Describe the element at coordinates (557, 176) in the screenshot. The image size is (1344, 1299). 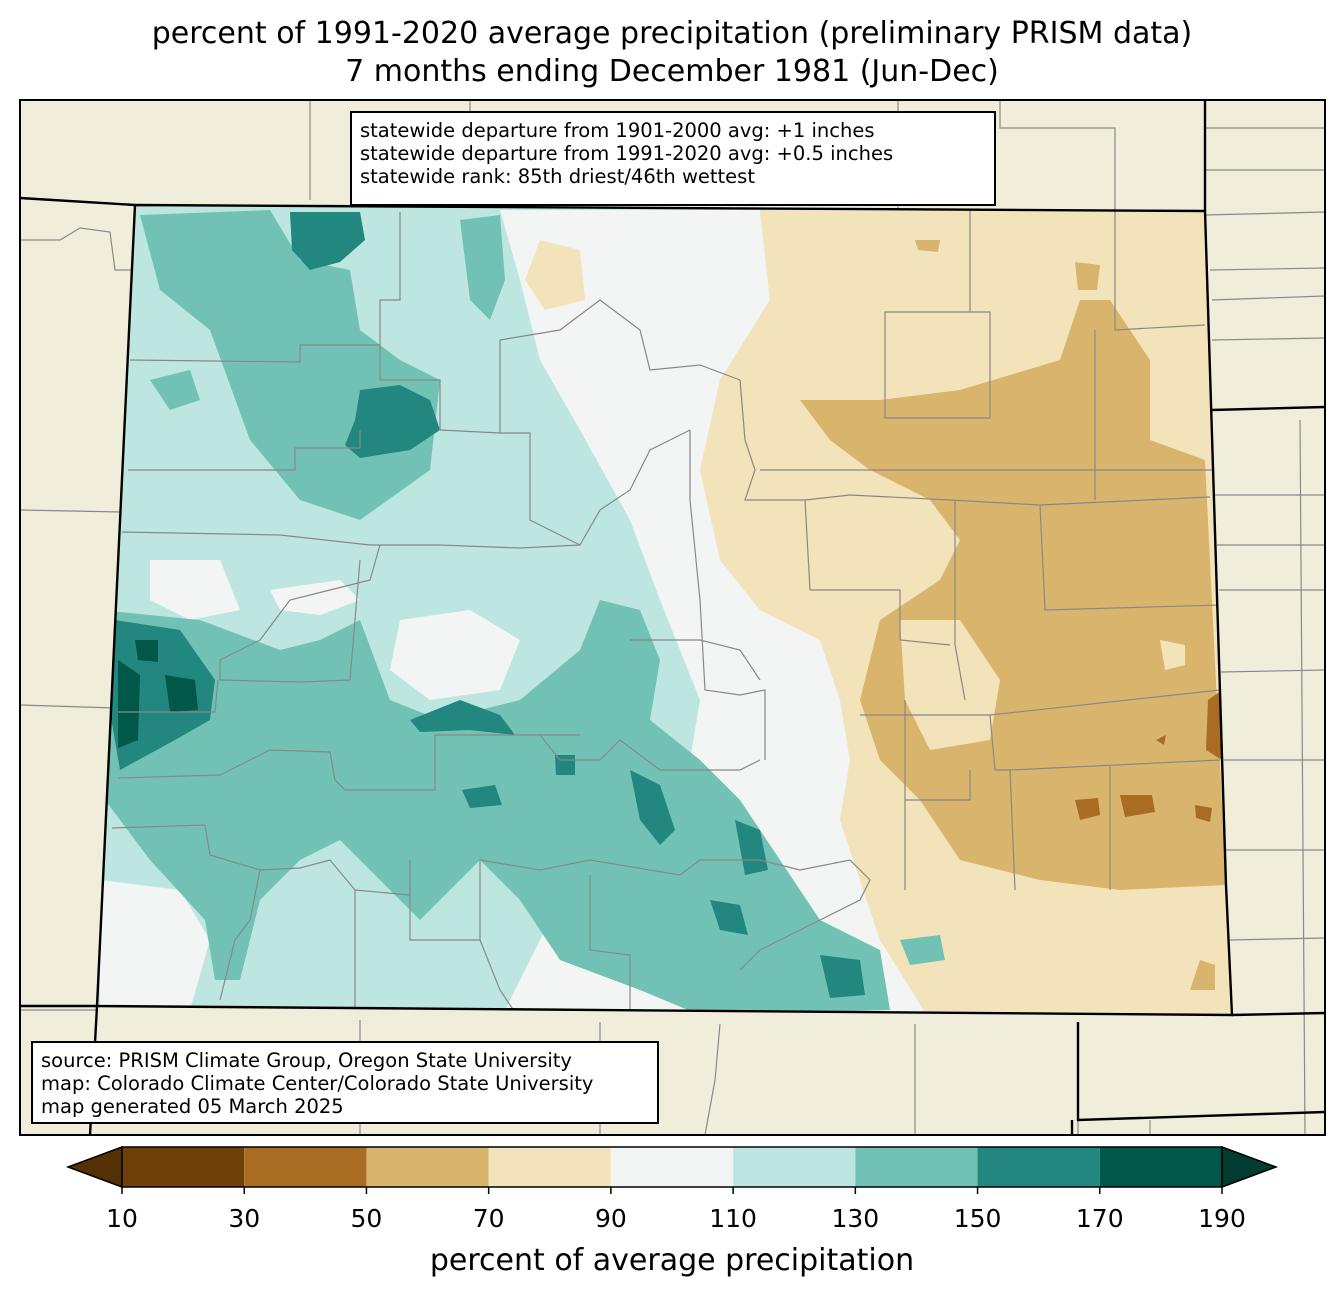
I see `stats-rank: statewide rank: 85th driest/46th wettest` at that location.